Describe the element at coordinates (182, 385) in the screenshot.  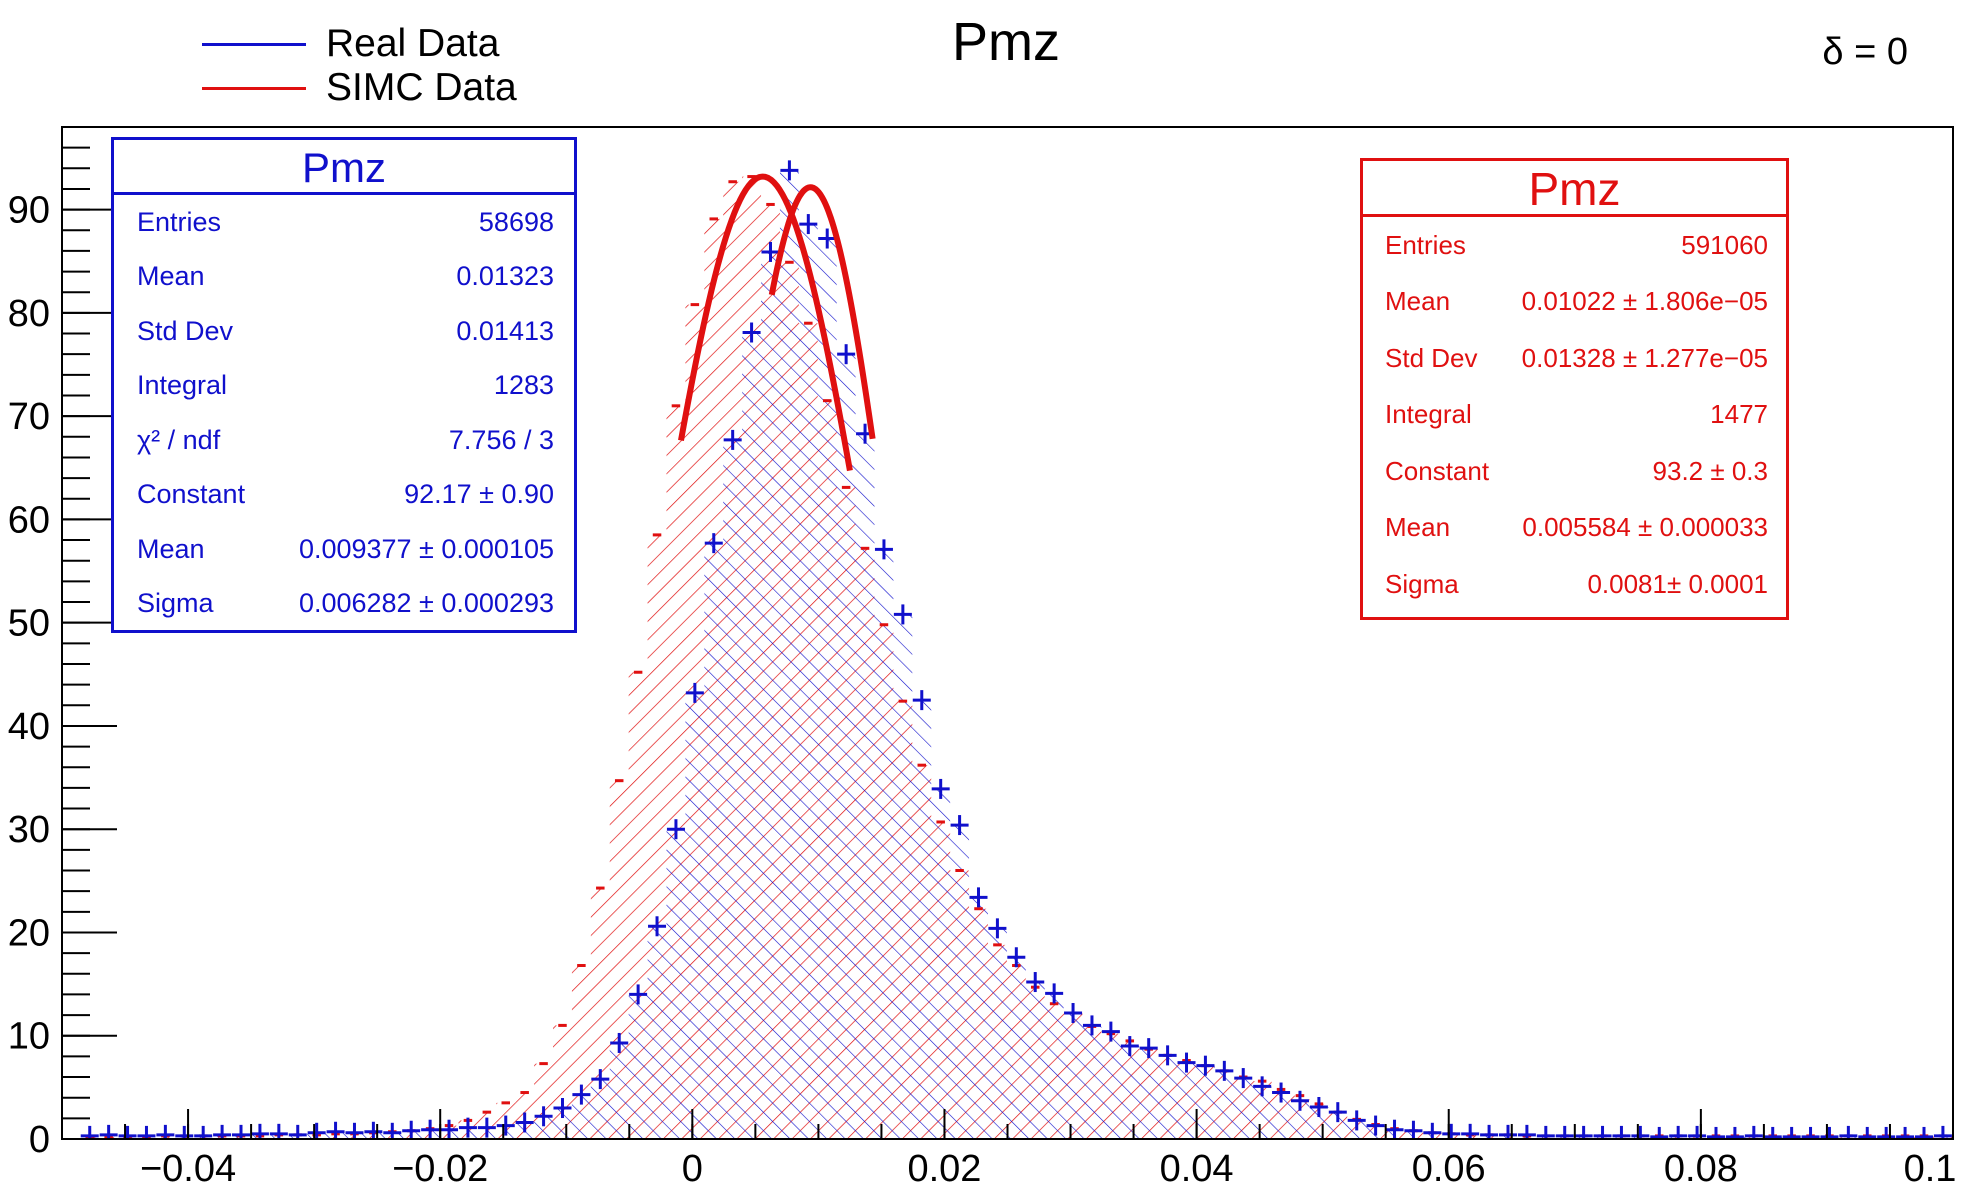
I see `stats-row-label: Integral` at that location.